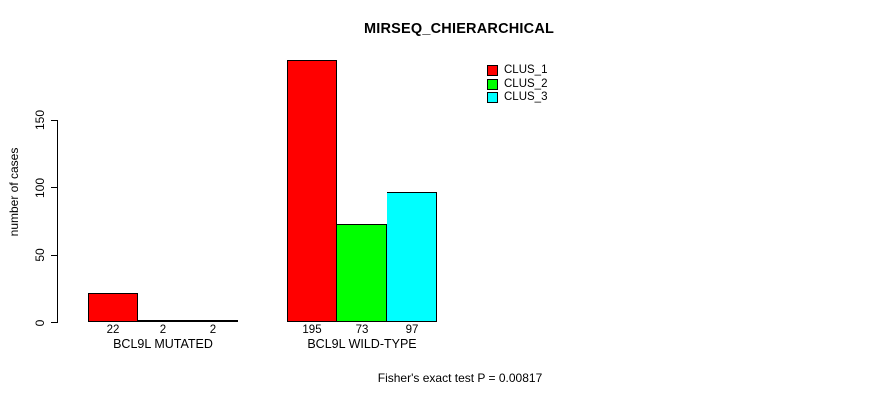 The image size is (890, 400). Describe the element at coordinates (460, 378) in the screenshot. I see `footnote-text: Fisher's exact test P = 0.00817` at that location.